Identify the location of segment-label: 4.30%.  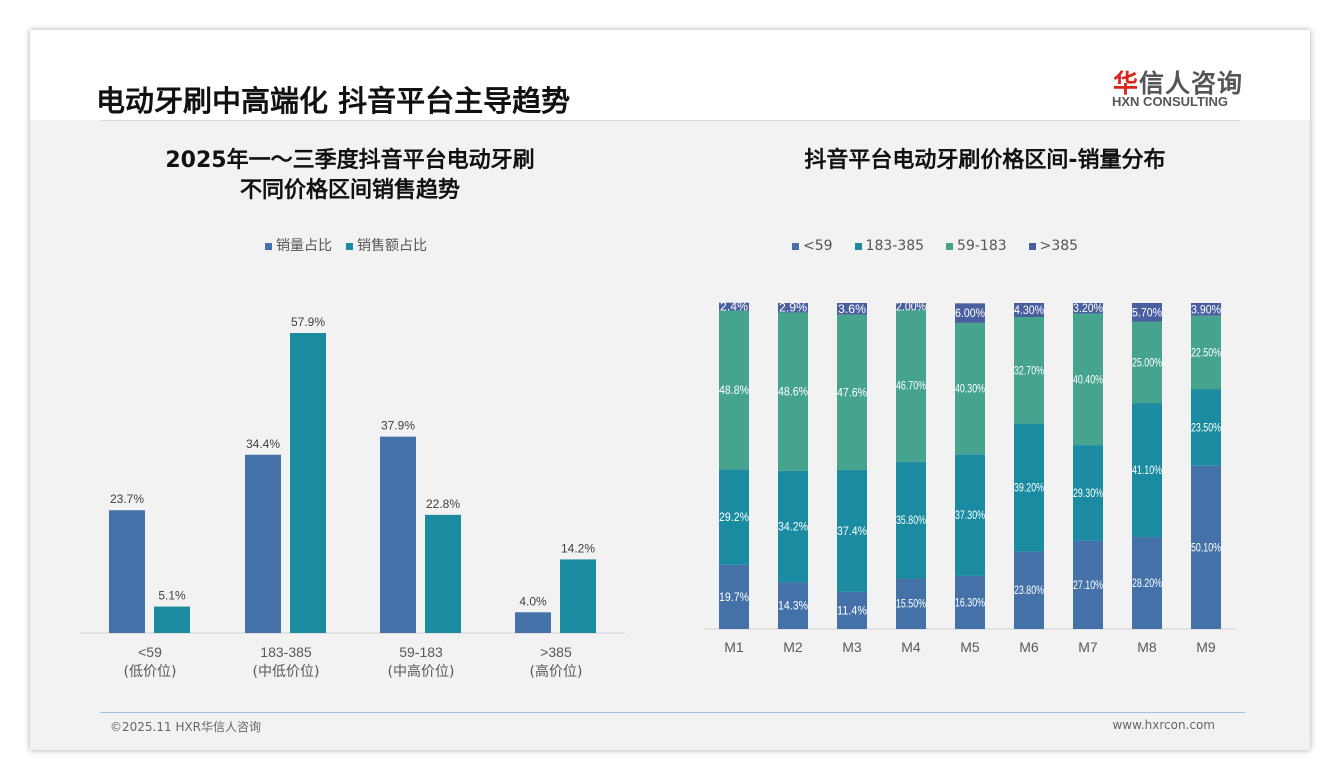
(1029, 310).